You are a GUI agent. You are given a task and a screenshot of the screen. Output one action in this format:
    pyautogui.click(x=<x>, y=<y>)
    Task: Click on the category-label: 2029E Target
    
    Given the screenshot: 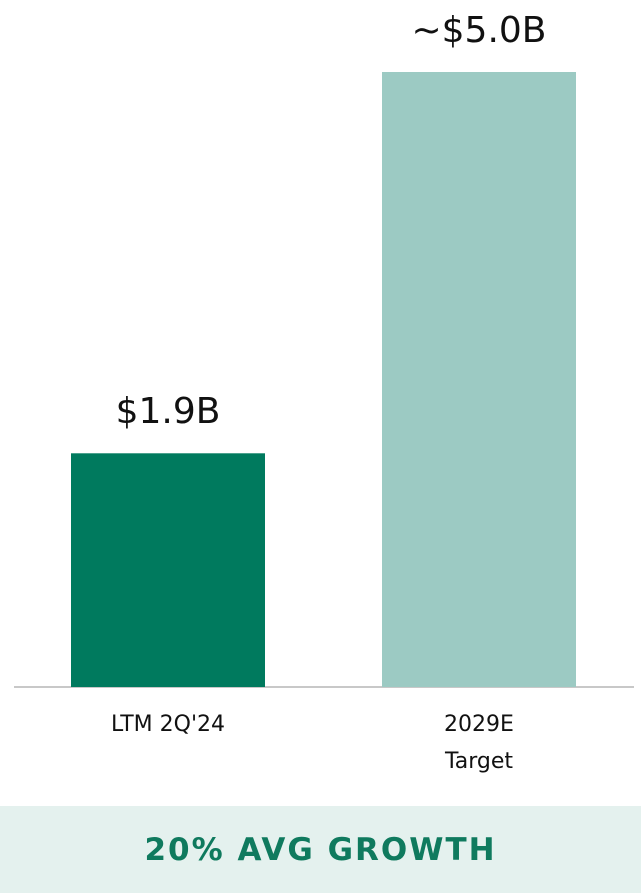 What is the action you would take?
    pyautogui.click(x=479, y=743)
    